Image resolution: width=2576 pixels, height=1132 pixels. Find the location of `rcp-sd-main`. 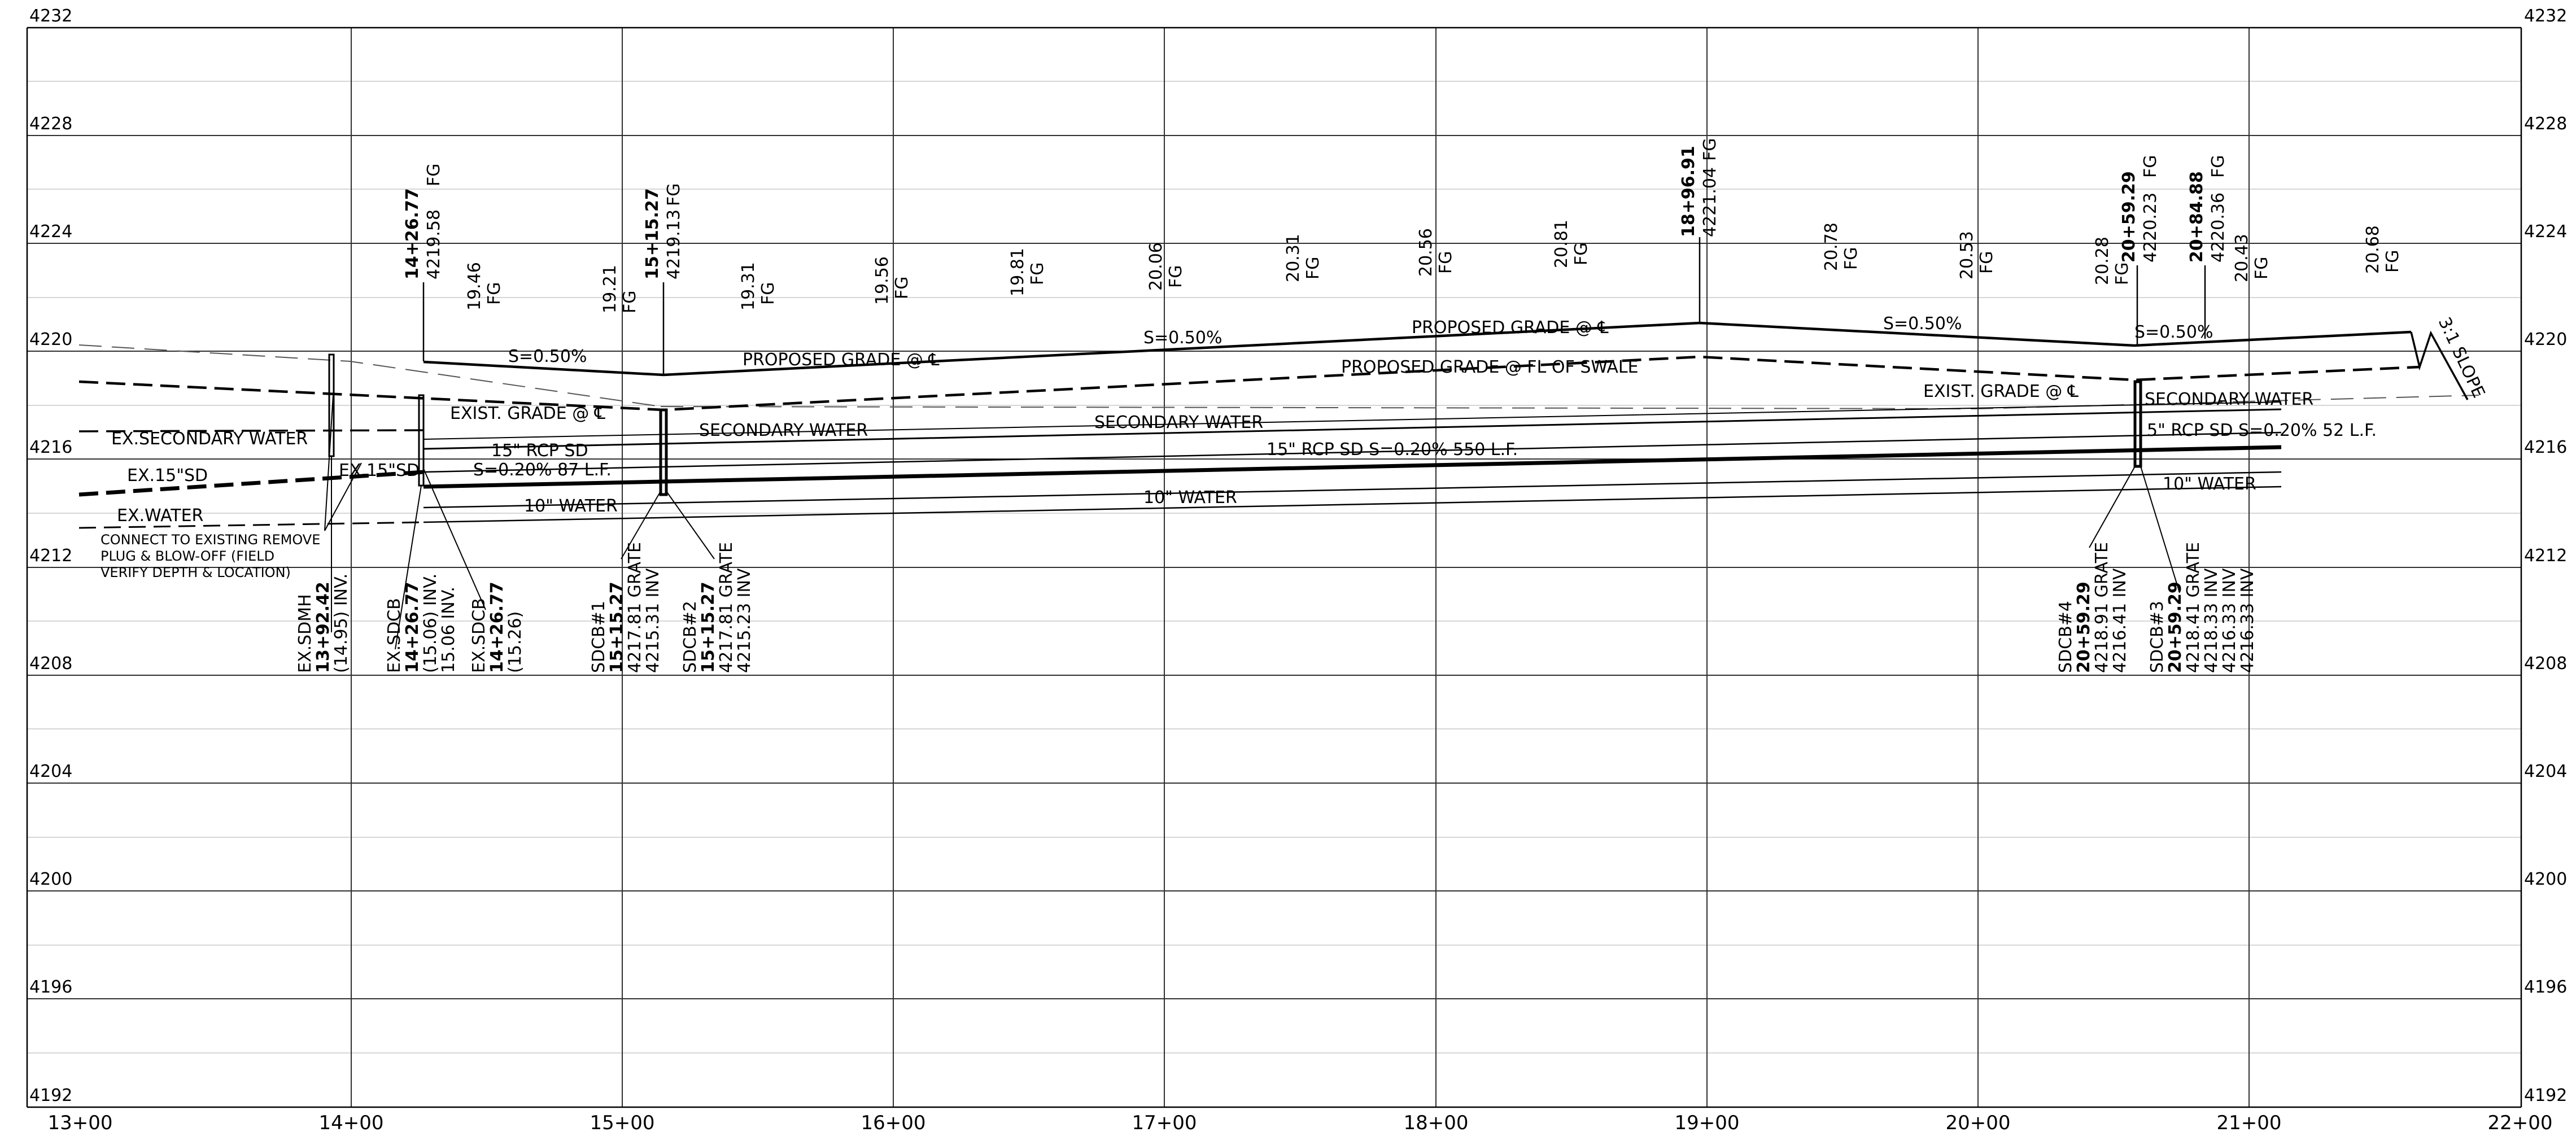

rcp-sd-main is located at coordinates (1352, 467).